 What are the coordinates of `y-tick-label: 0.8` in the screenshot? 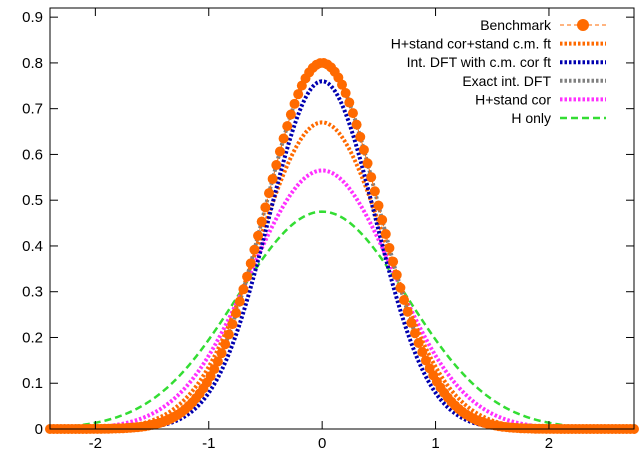 It's located at (32, 63).